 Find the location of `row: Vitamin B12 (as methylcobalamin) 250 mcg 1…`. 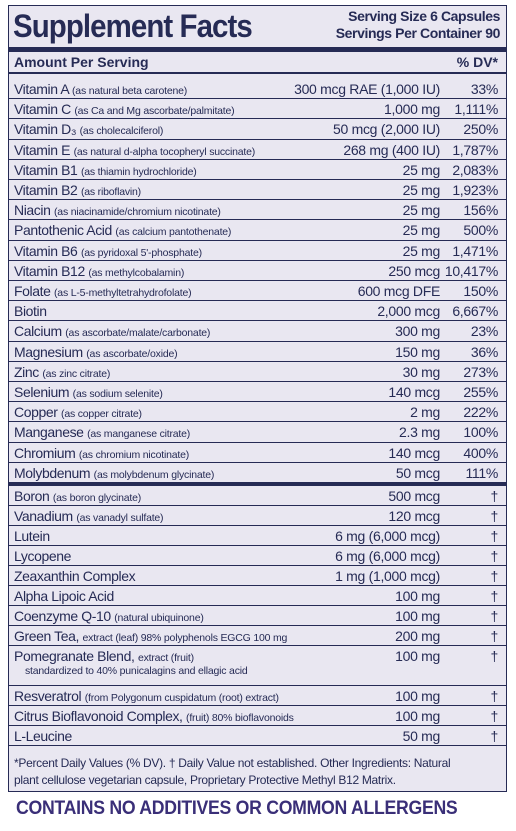

row: Vitamin B12 (as methylcobalamin) 250 mcg 1… is located at coordinates (257, 271).